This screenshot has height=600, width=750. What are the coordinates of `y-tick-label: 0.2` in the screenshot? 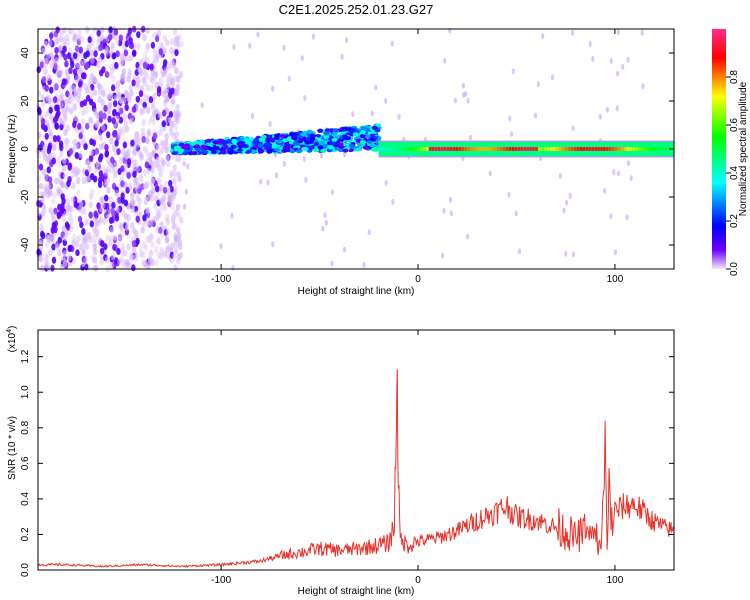 It's located at (25, 534).